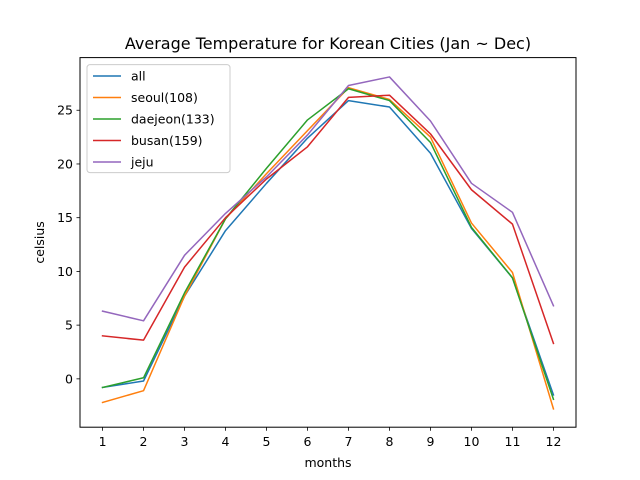 The image size is (640, 480). What do you see at coordinates (173, 119) in the screenshot?
I see `legend-label-2: daejeon(133)` at bounding box center [173, 119].